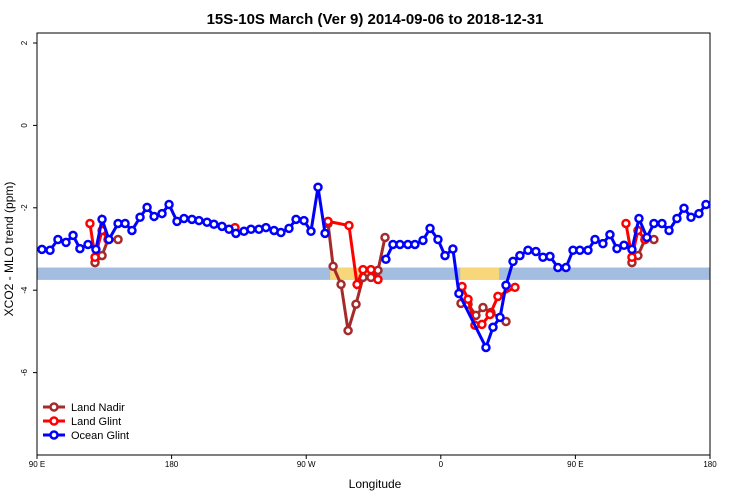 The width and height of the screenshot is (750, 500). I want to click on x-tick-label: 180, so click(172, 464).